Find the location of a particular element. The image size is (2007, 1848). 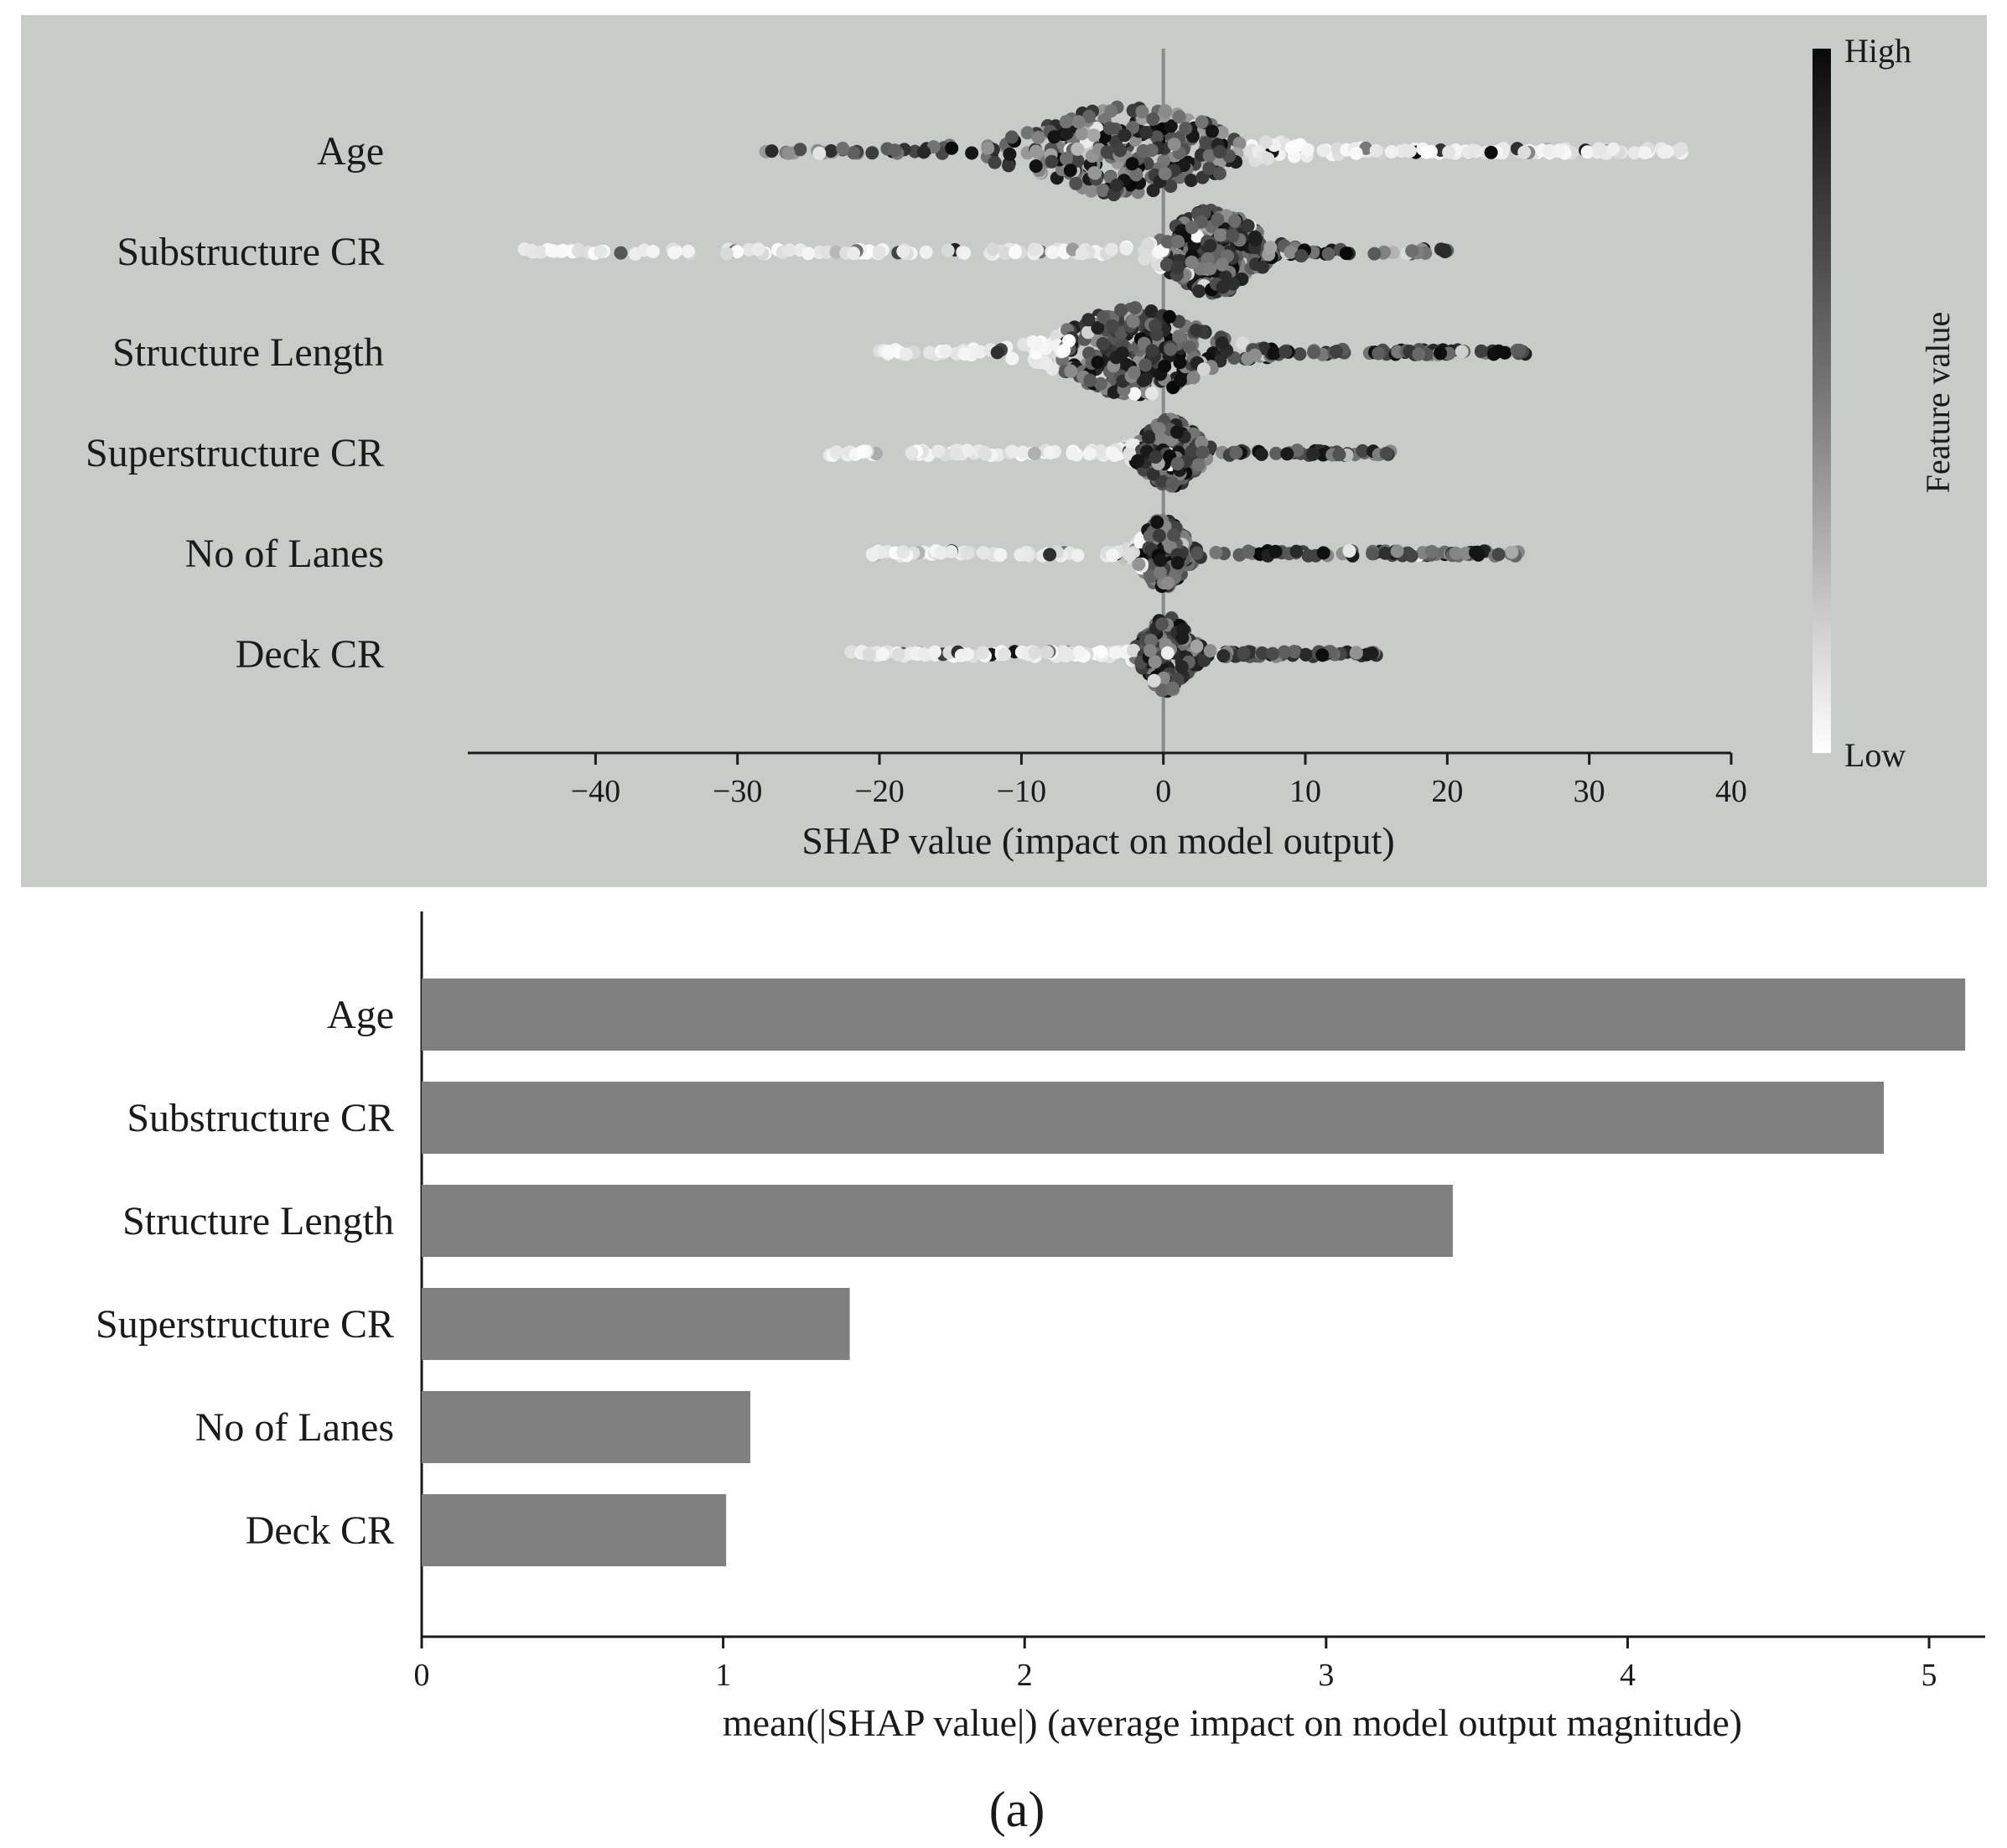

beeswarm-x-ticks: −40 −30 −20 −10 0 10 20 30 40 is located at coordinates (1159, 781).